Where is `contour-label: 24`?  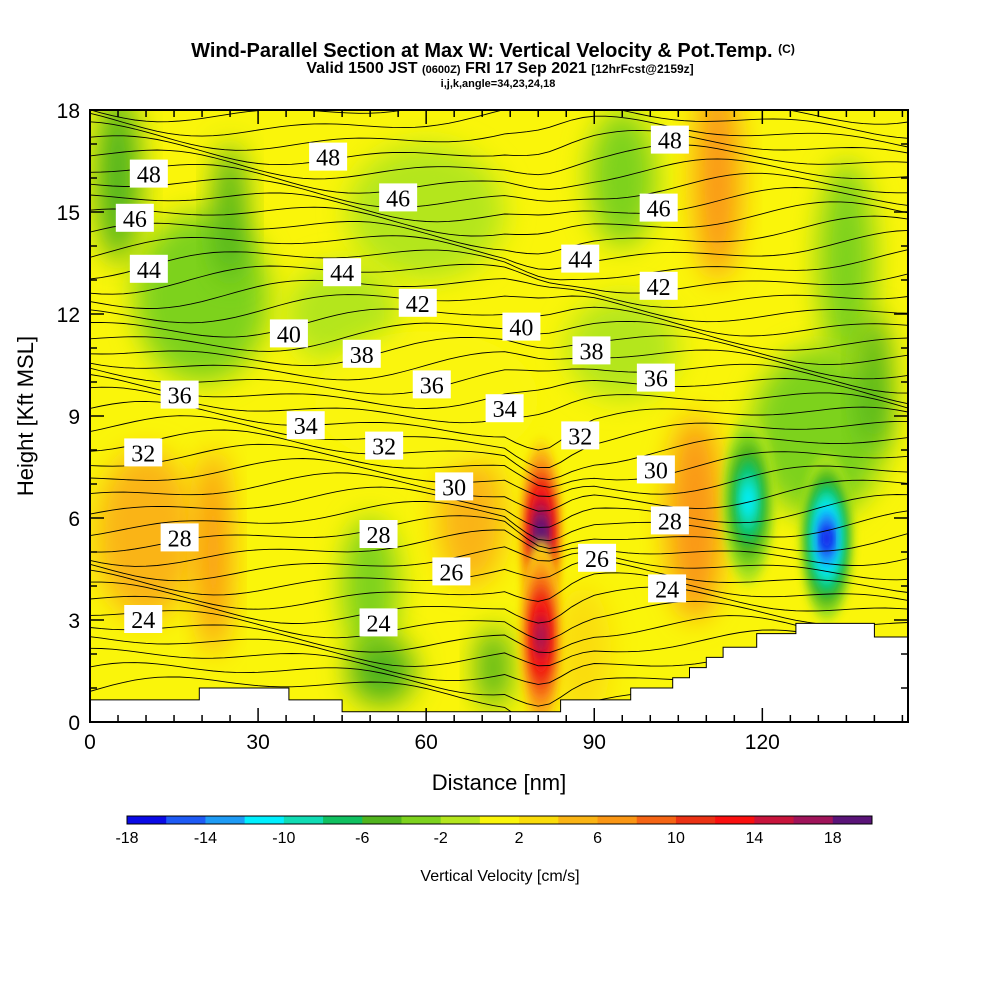
contour-label: 24 is located at coordinates (143, 619).